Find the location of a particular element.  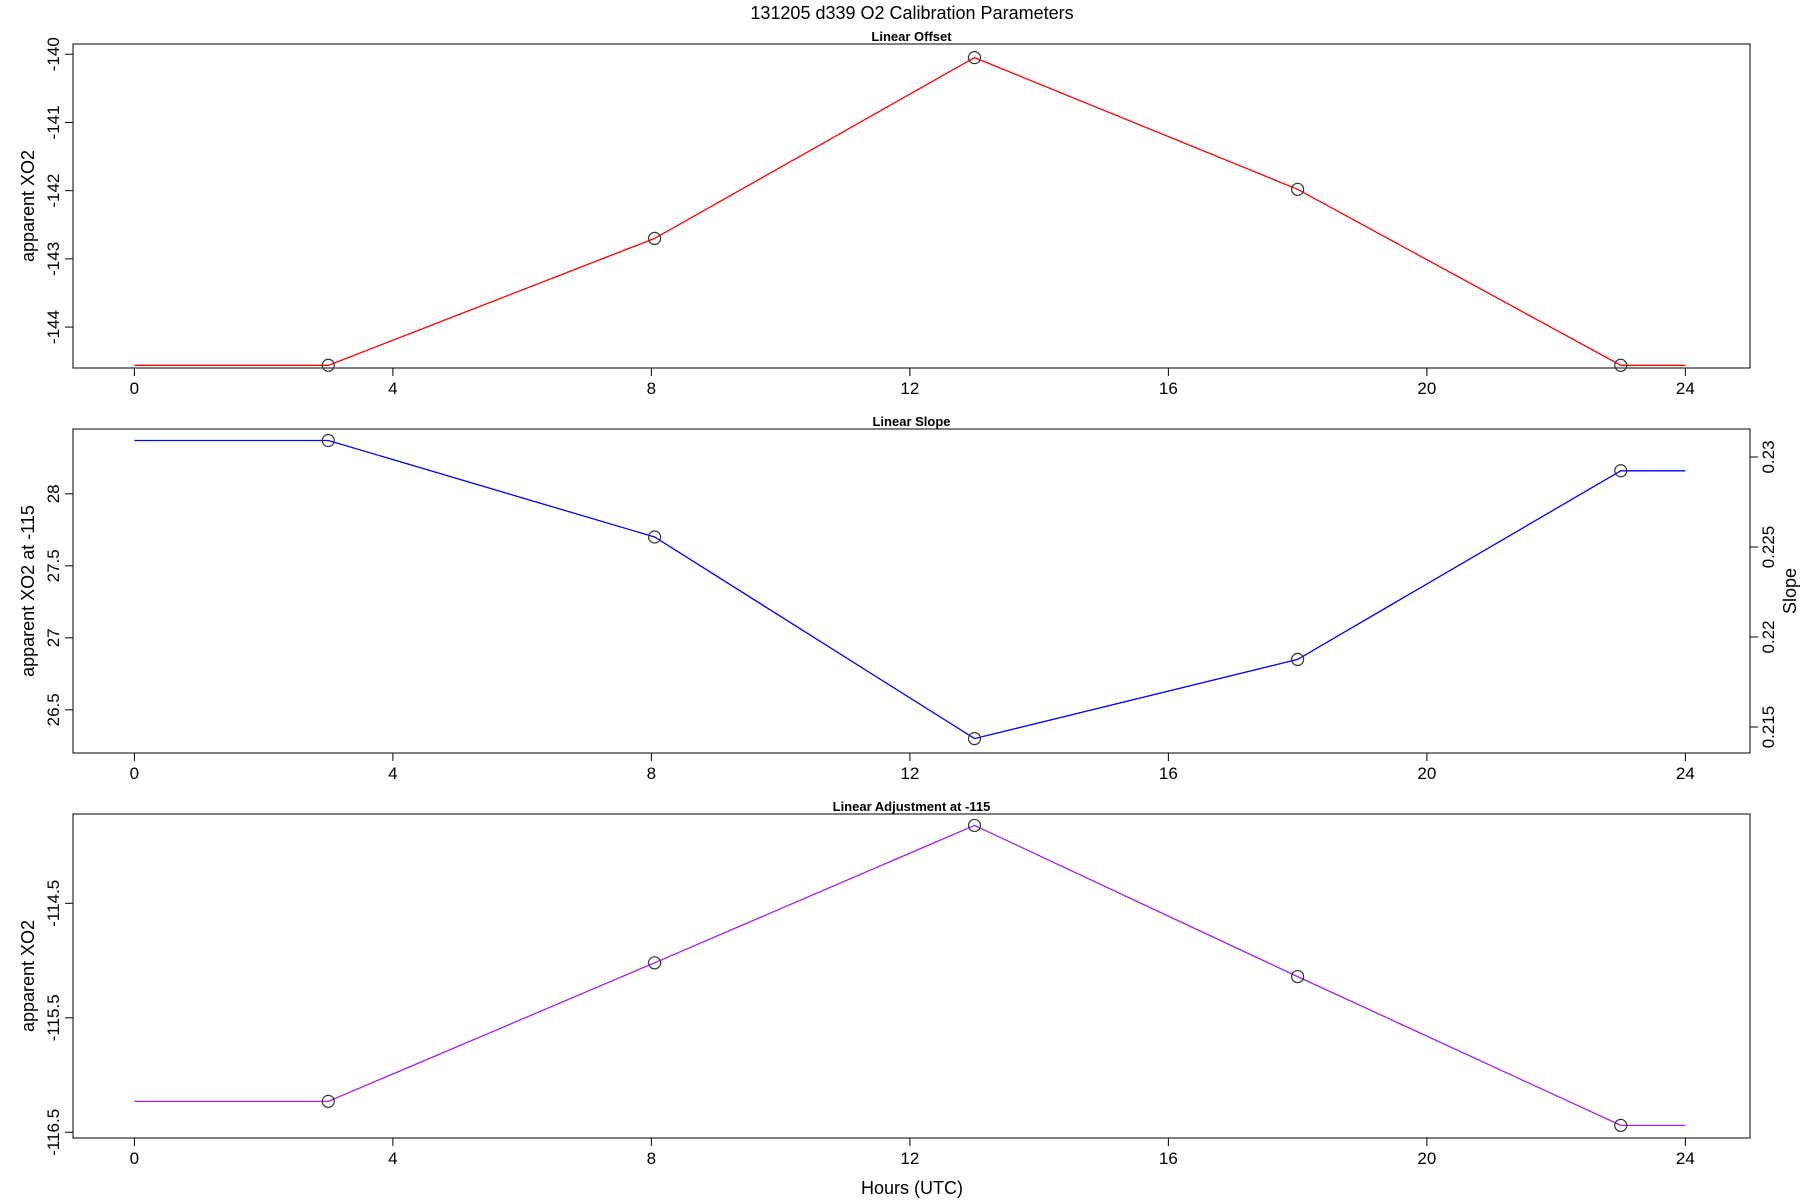

x-axis-label: Hours (UTC) is located at coordinates (912, 1188).